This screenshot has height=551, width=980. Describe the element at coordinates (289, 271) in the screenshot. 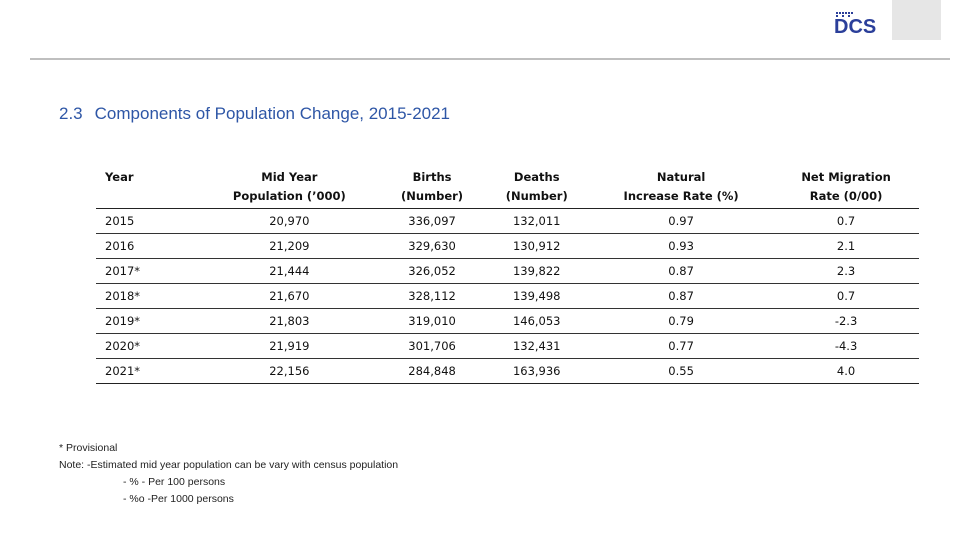

I see `cell-population: 21,444` at that location.